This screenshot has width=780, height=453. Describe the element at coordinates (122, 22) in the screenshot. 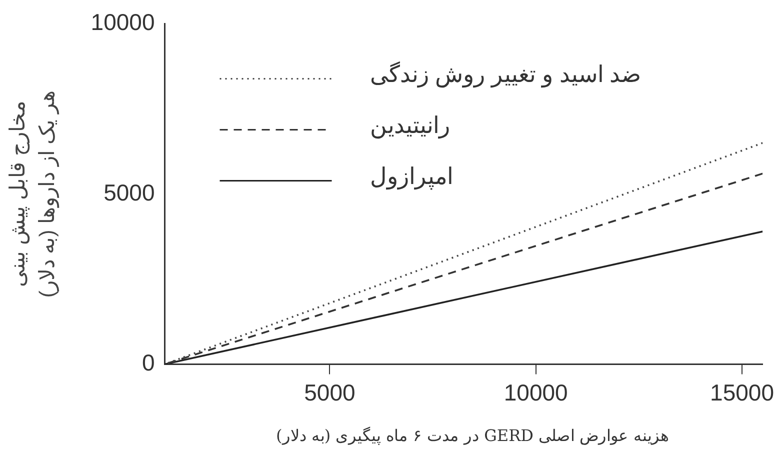

I see `y-tick-label: 10000` at that location.